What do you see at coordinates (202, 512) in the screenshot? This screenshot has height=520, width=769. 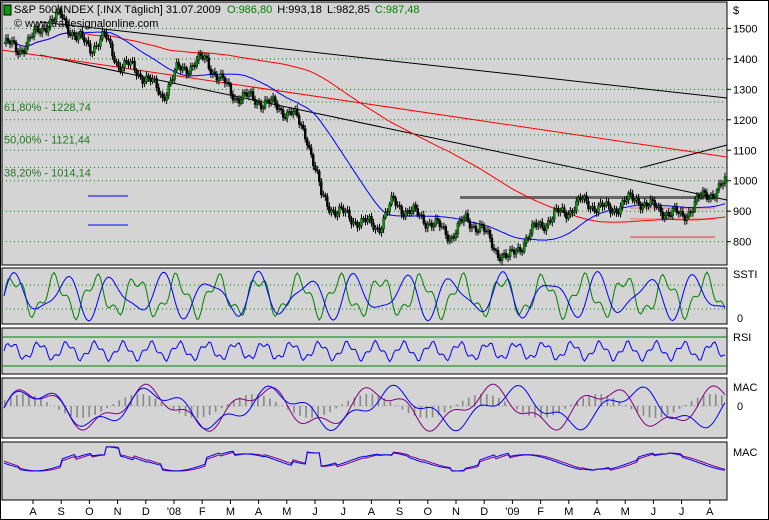 I see `x-tick-label: F` at bounding box center [202, 512].